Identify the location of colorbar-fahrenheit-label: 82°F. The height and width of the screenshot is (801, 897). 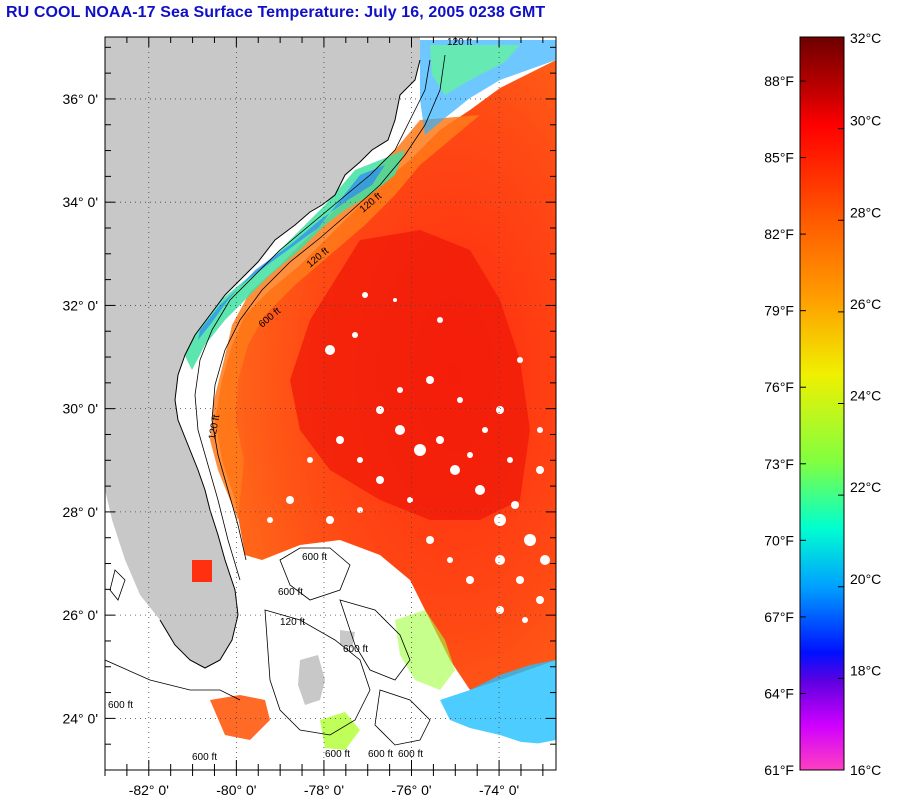
(779, 234).